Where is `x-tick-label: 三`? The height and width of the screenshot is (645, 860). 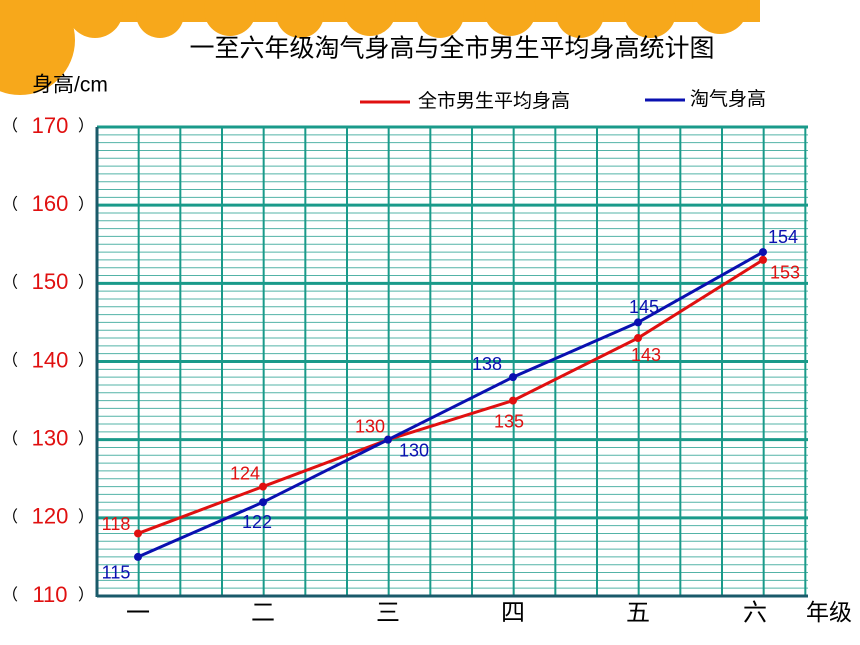 x-tick-label: 三 is located at coordinates (388, 613).